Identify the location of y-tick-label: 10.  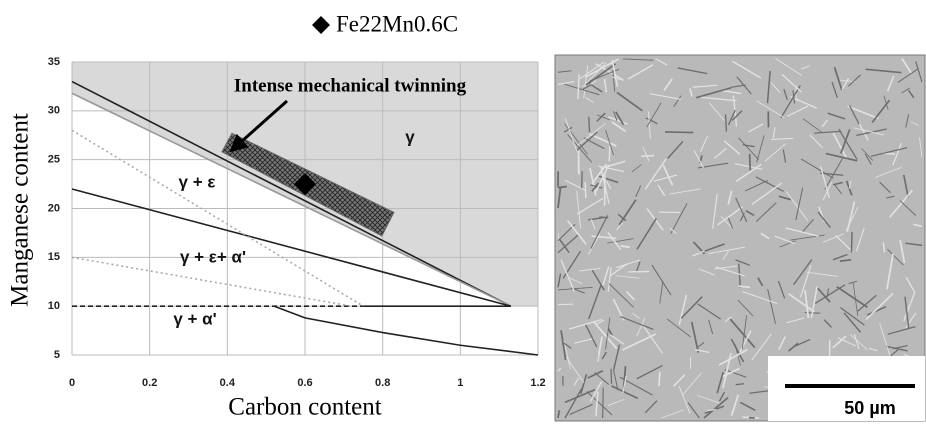
(54, 306).